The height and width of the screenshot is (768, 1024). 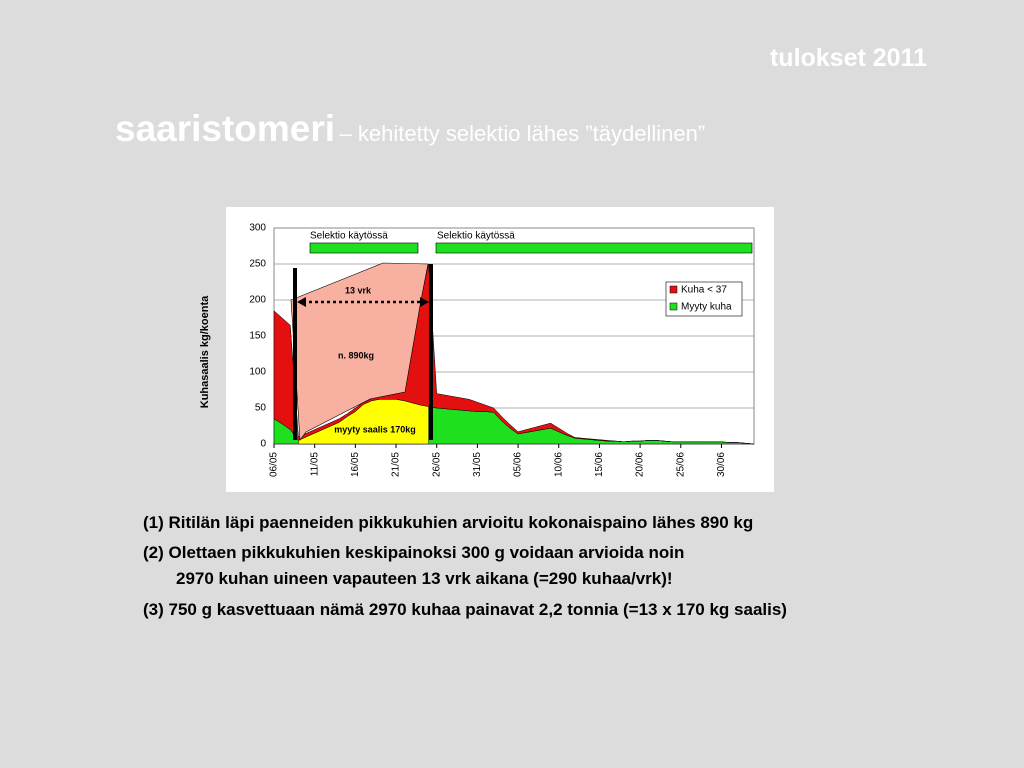 What do you see at coordinates (680, 464) in the screenshot?
I see `x-tick-label: 25/06` at bounding box center [680, 464].